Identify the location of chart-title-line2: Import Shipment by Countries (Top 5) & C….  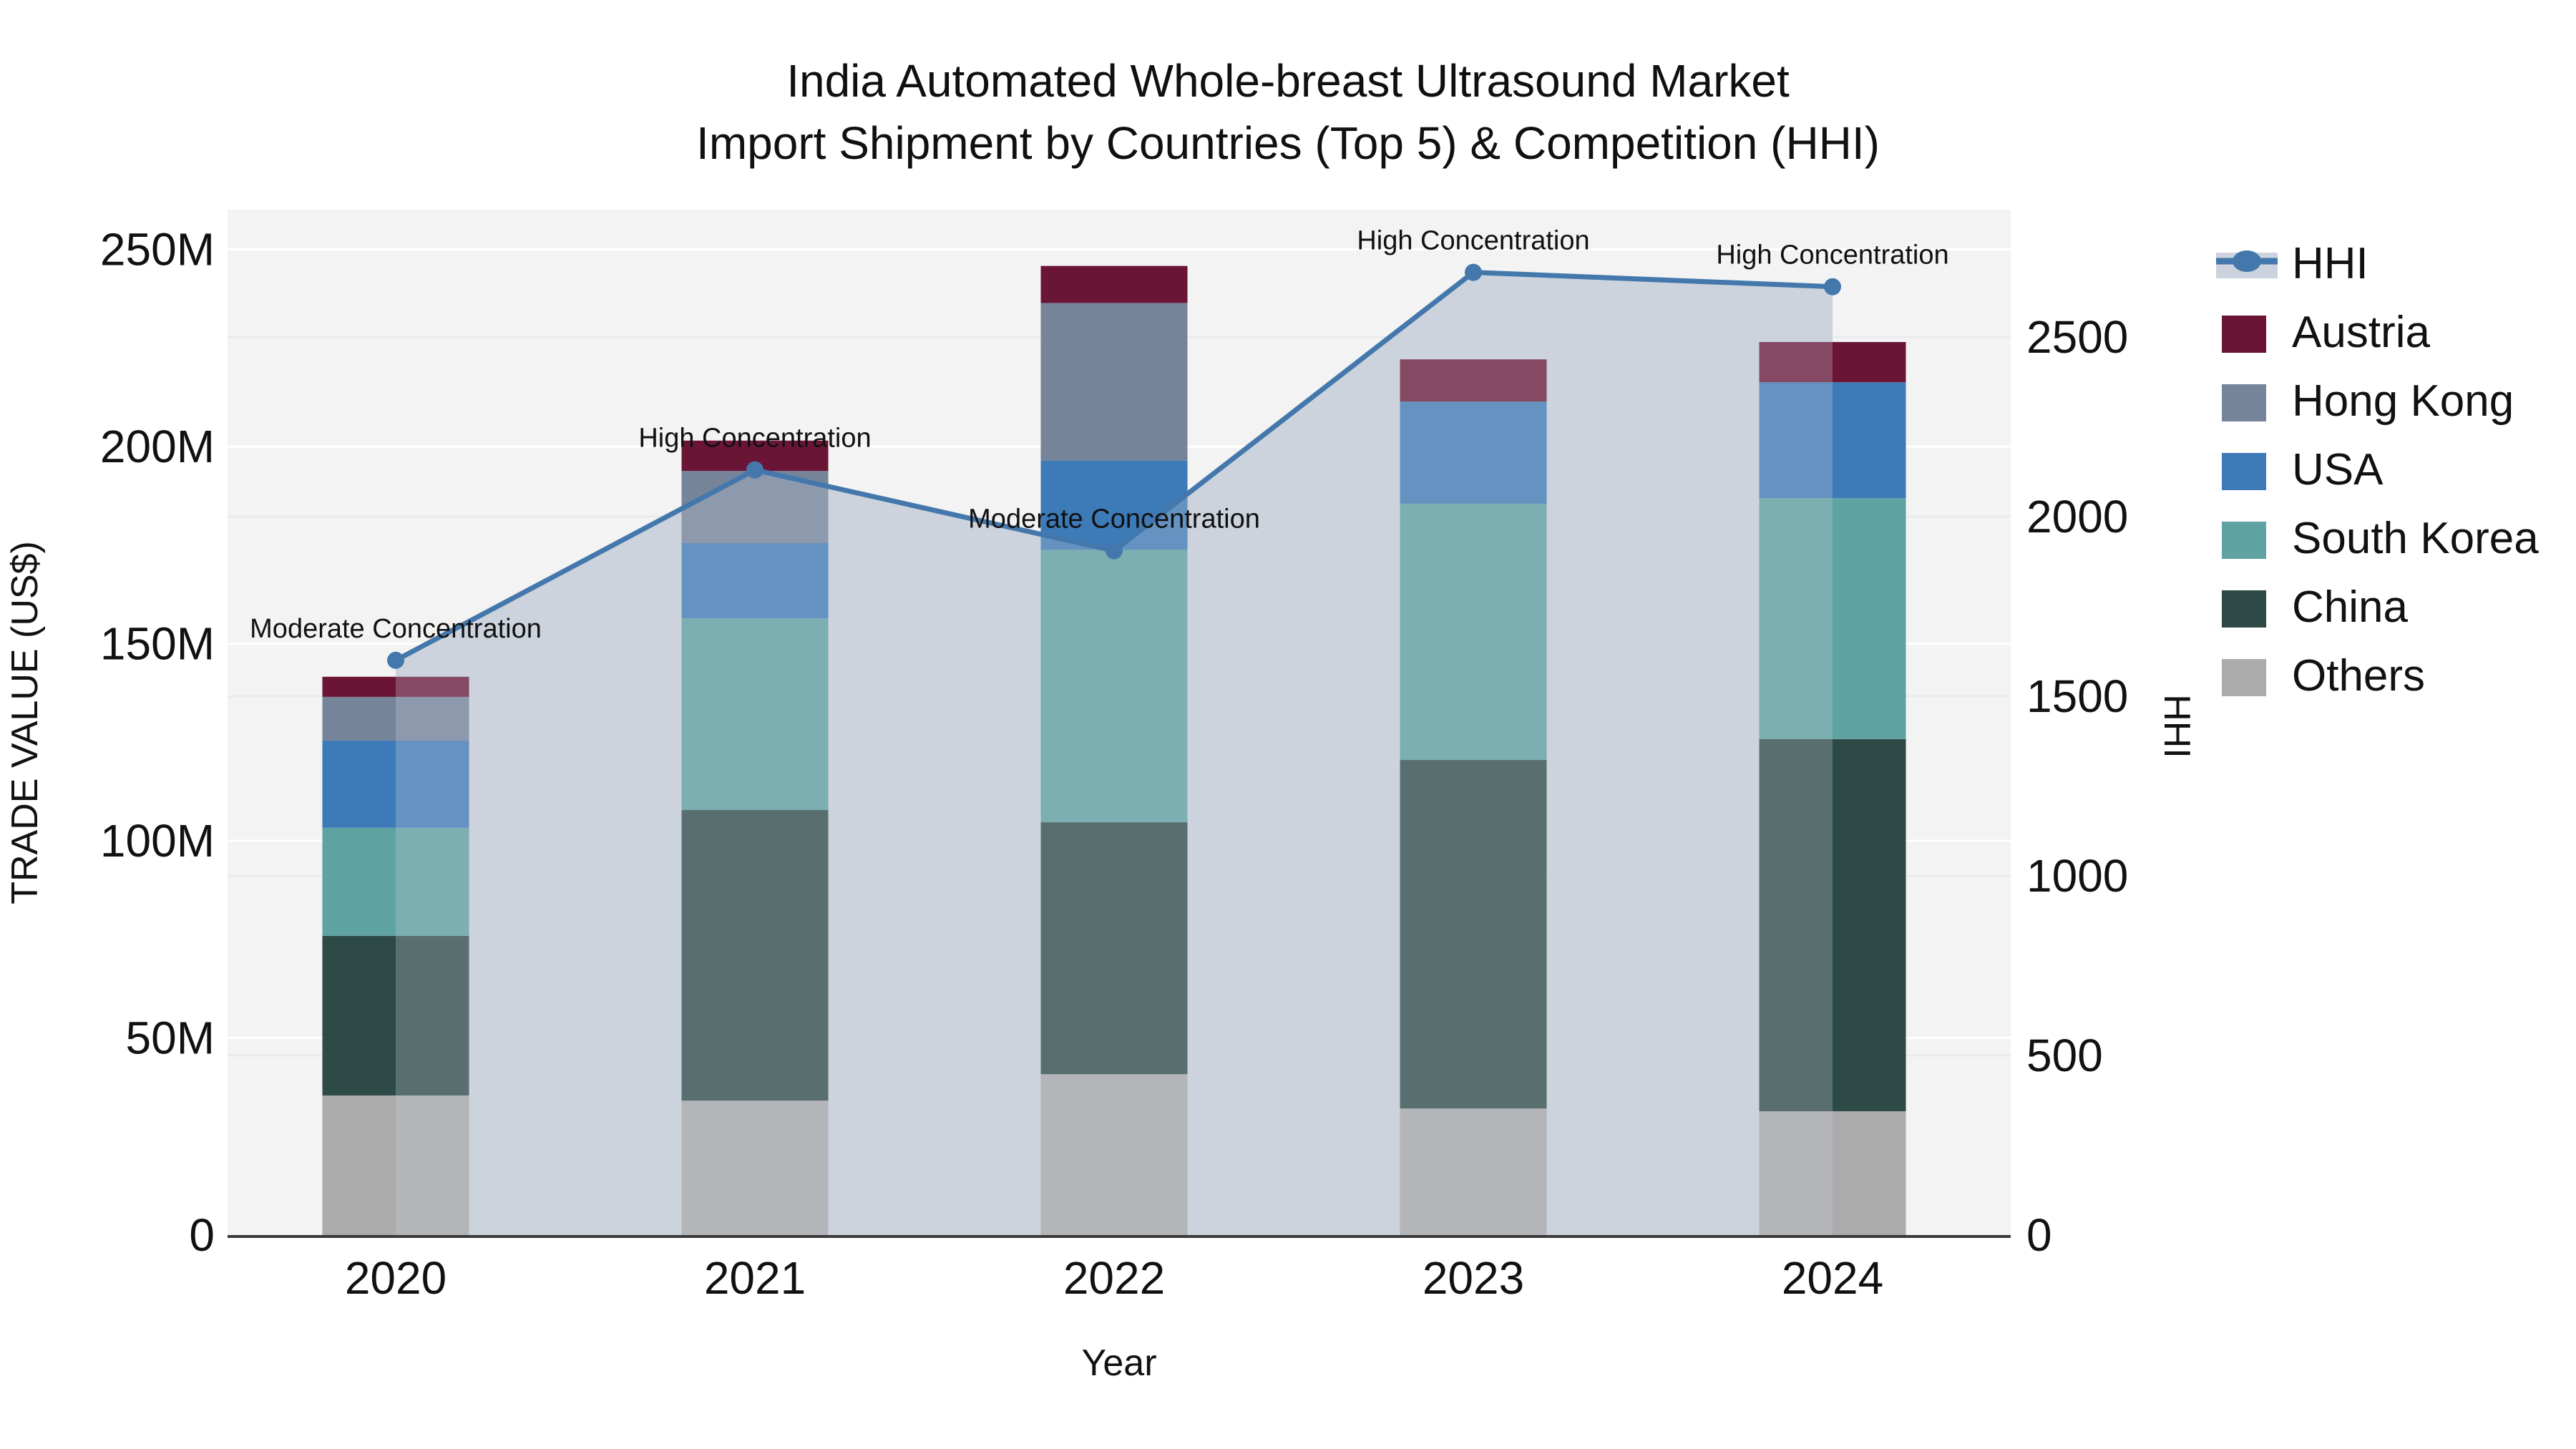
(1288, 143).